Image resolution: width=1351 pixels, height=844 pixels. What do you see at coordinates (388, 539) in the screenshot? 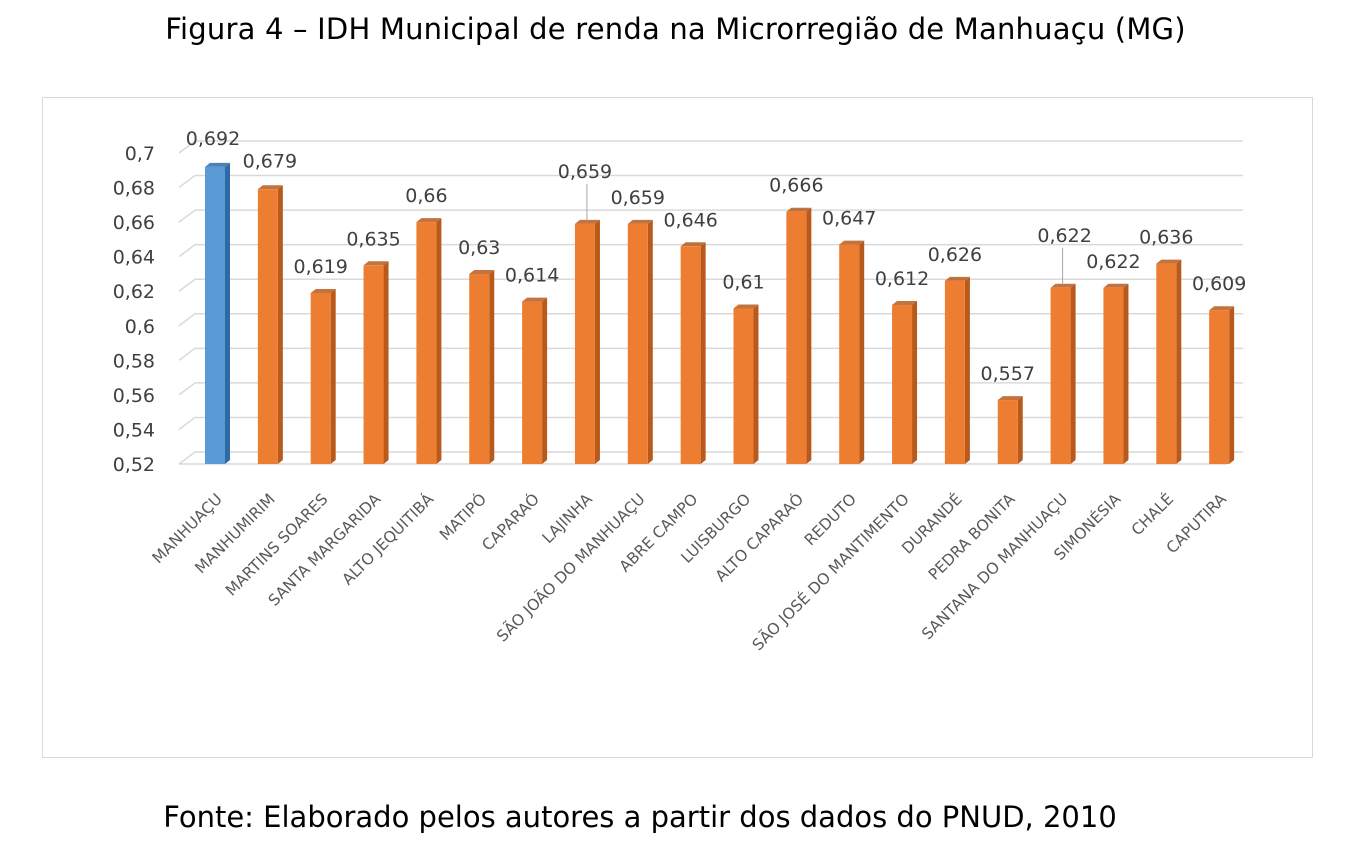
I see `x-tick-label: ALTO JEQUITIBÁ` at bounding box center [388, 539].